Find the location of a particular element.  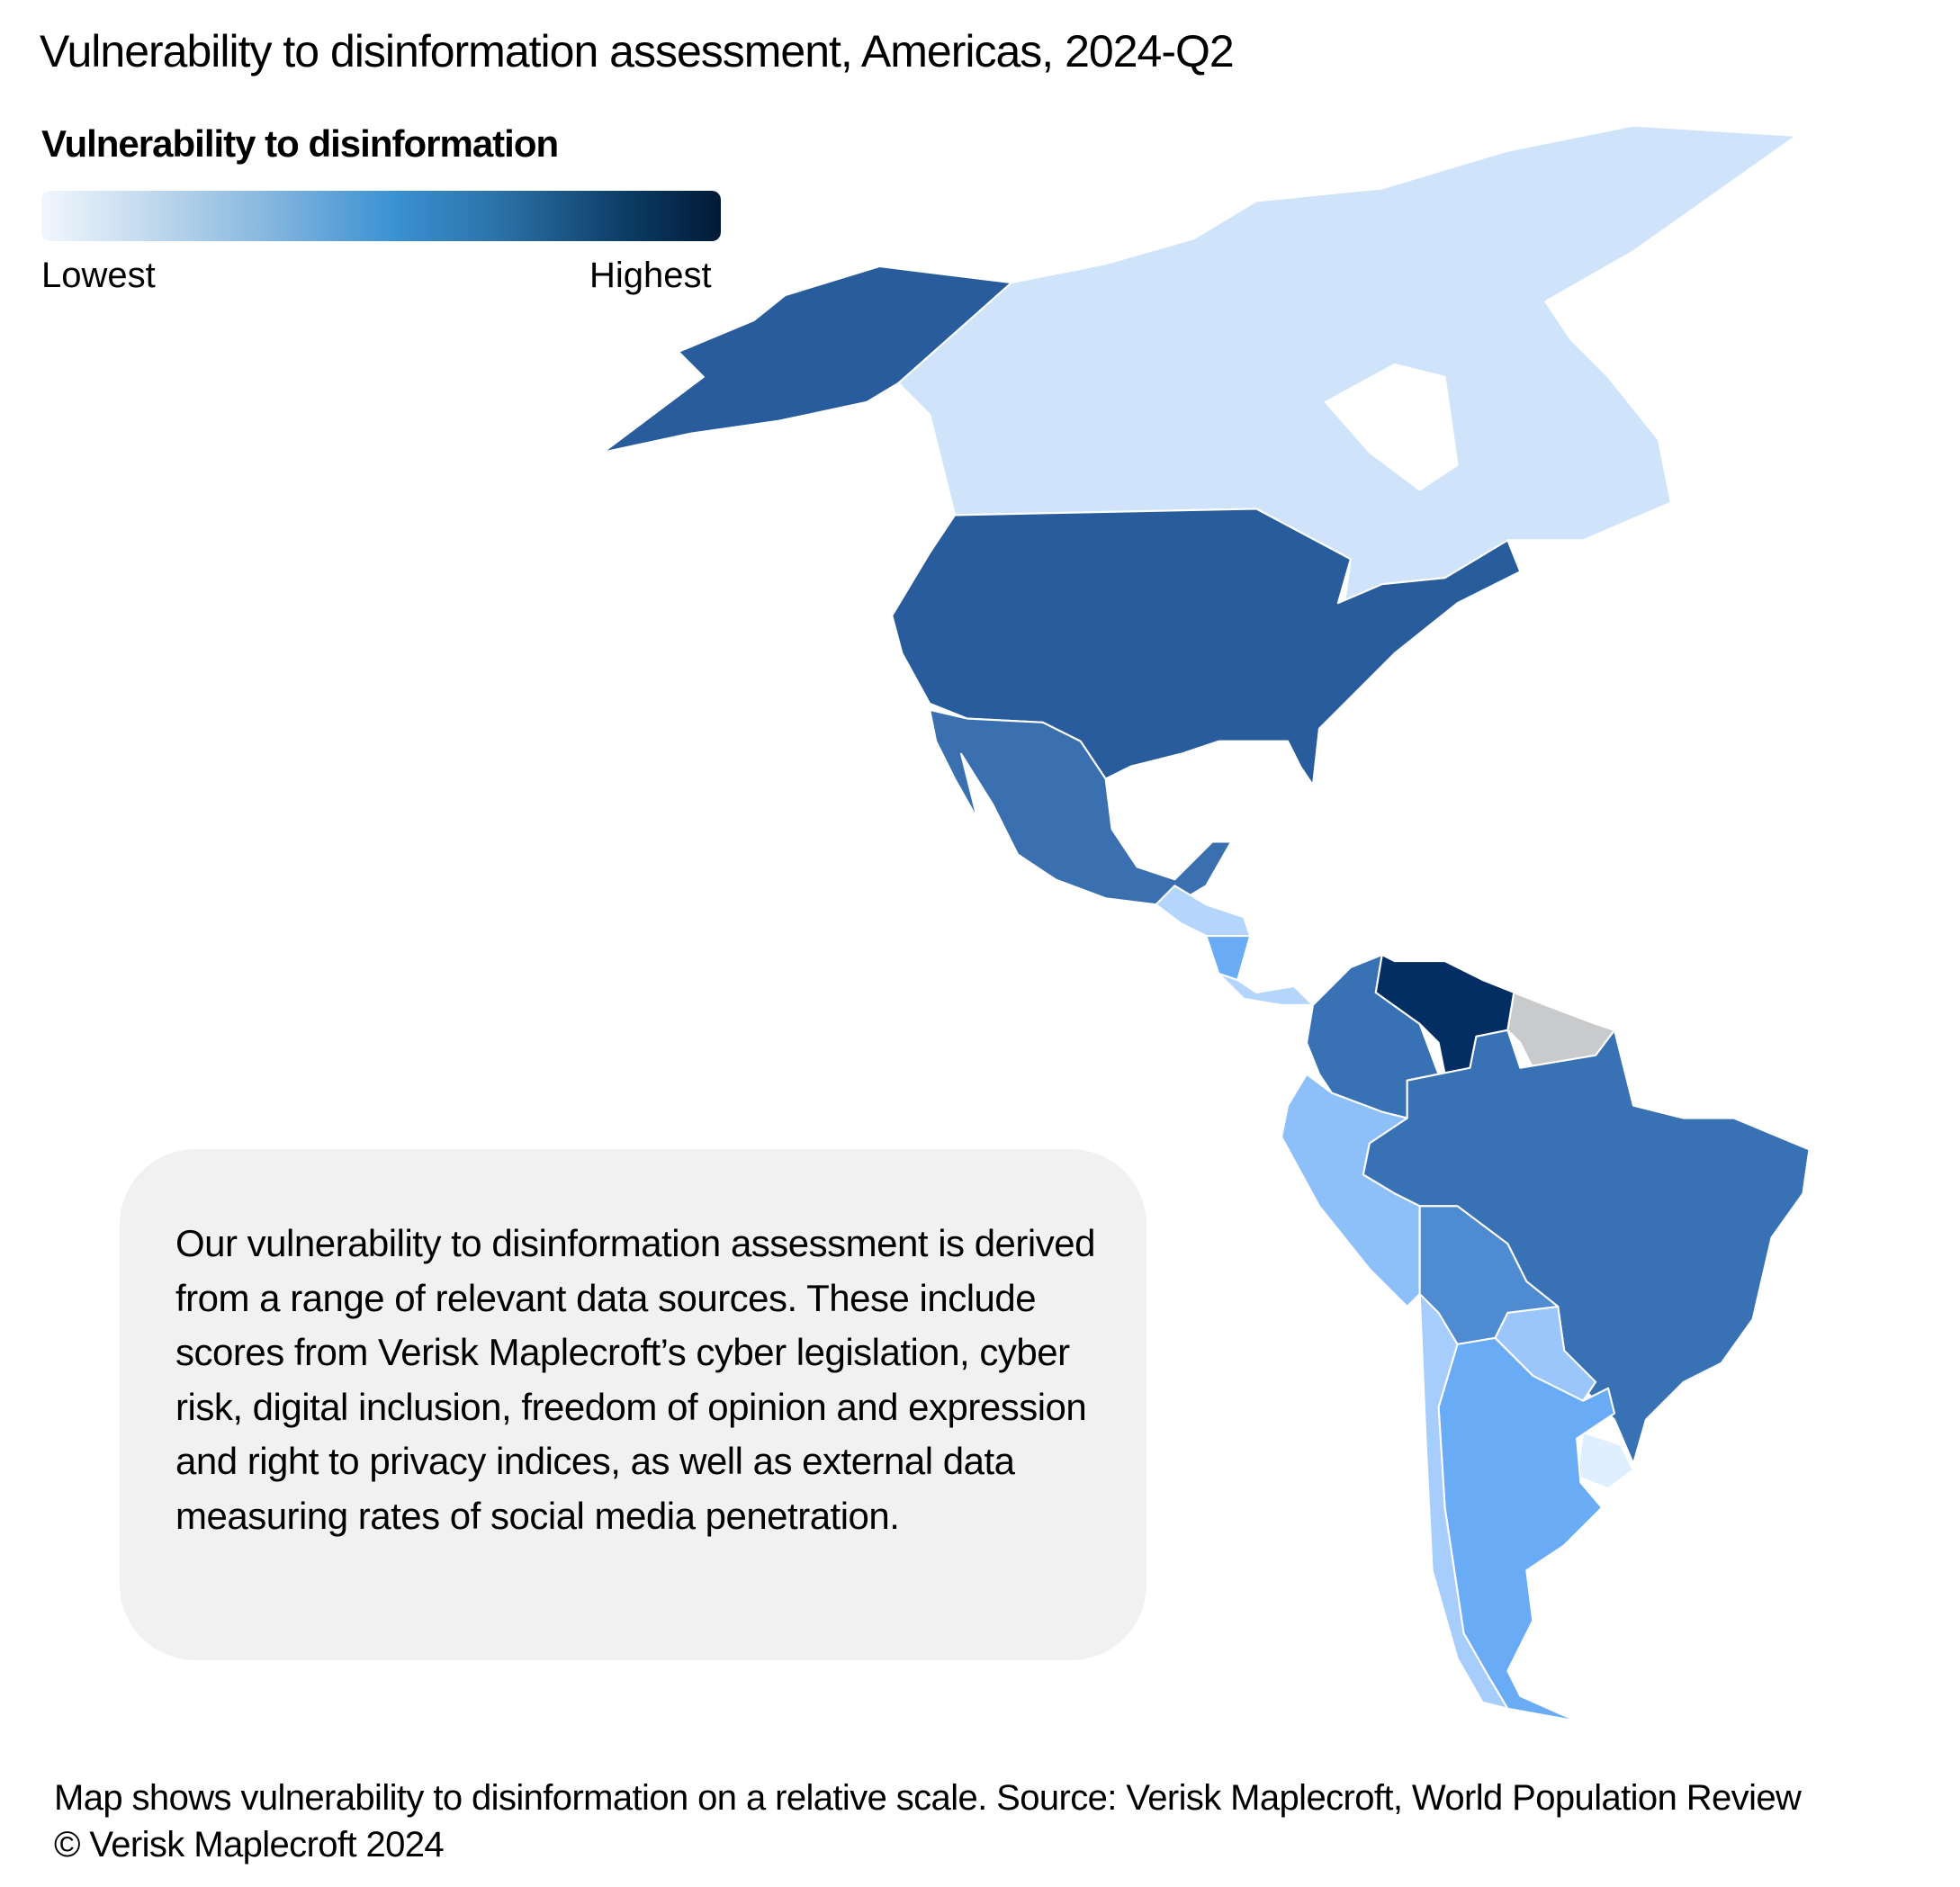

copyright: © Verisk Maplecroft 2024 is located at coordinates (249, 1845).